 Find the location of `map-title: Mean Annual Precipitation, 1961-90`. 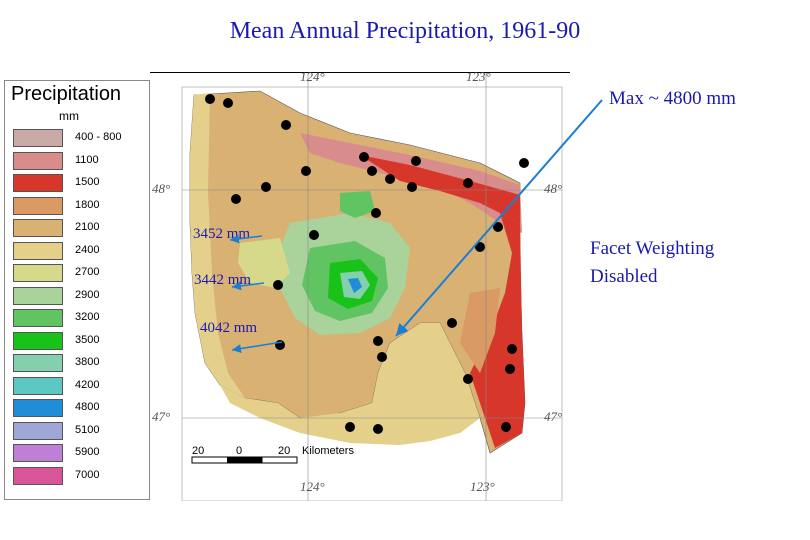

map-title: Mean Annual Precipitation, 1961-90 is located at coordinates (405, 31).